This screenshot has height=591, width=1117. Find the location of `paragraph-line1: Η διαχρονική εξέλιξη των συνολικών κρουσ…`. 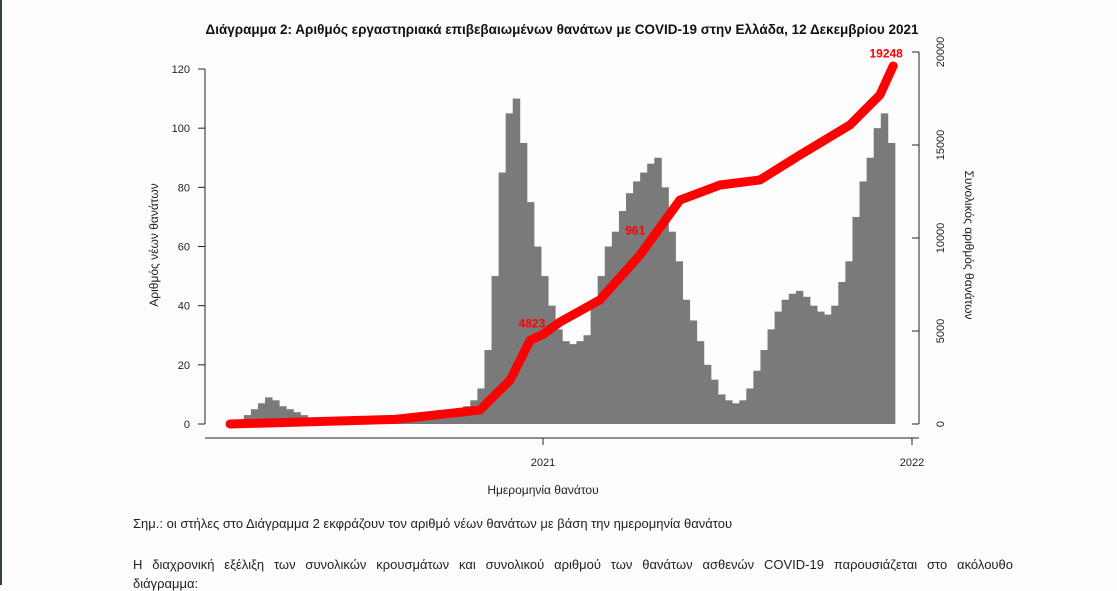

paragraph-line1: Η διαχρονική εξέλιξη των συνολικών κρουσ… is located at coordinates (573, 564).